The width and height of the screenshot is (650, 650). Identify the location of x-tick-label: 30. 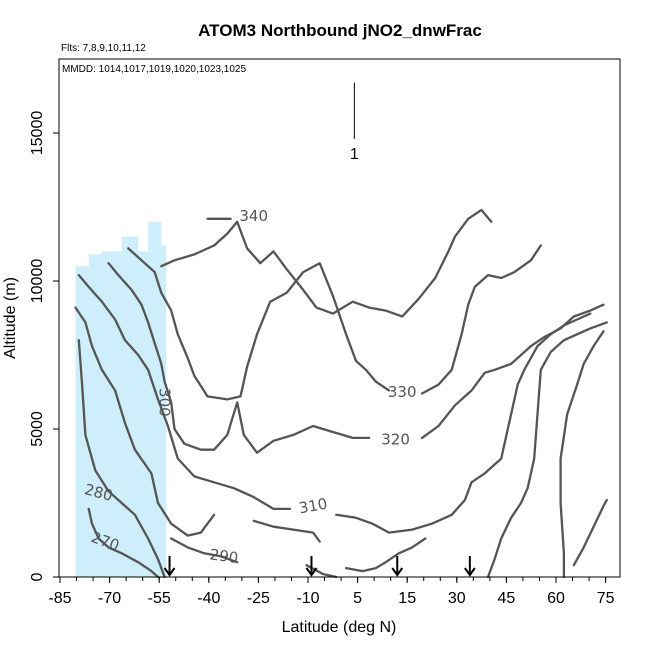
(457, 598).